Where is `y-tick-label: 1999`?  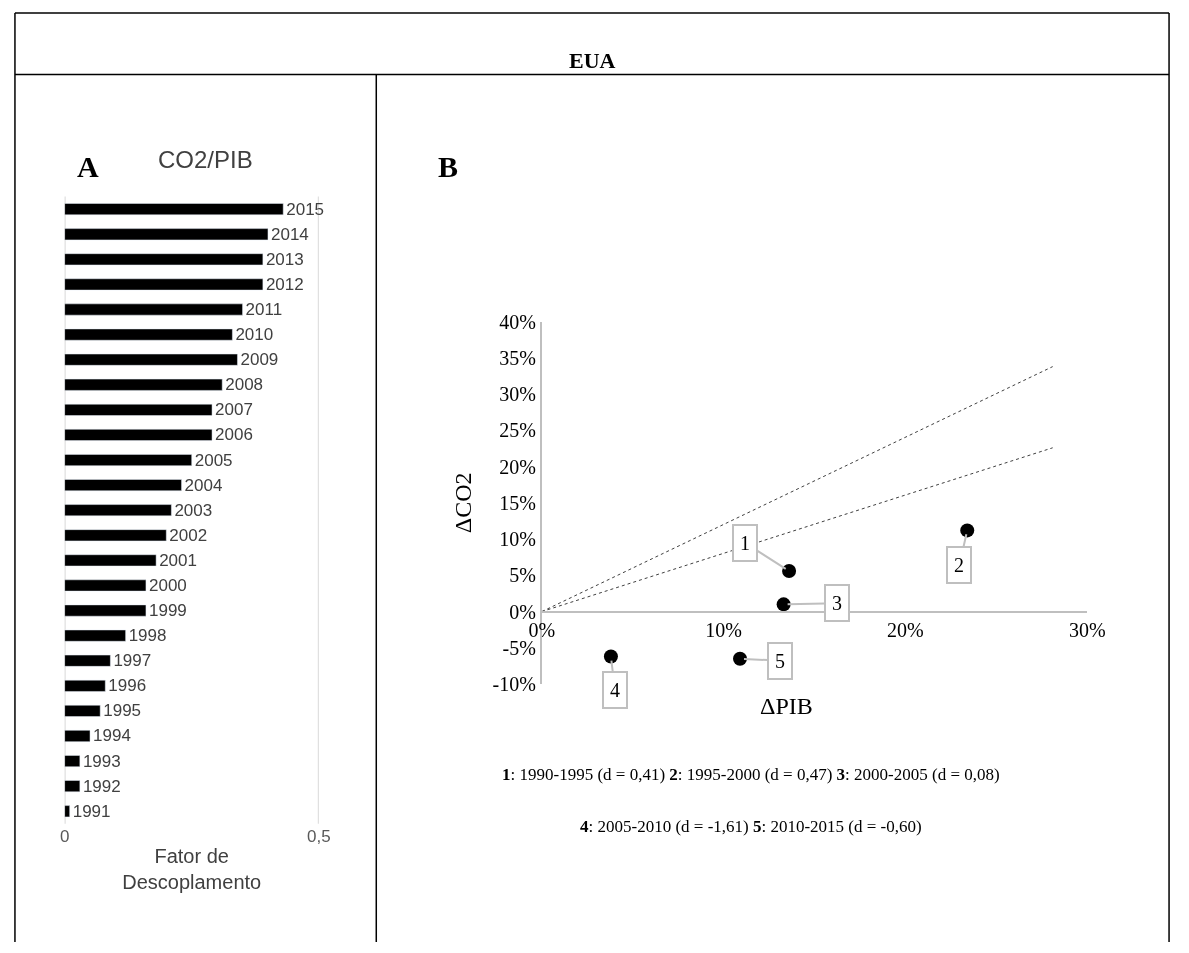 y-tick-label: 1999 is located at coordinates (167, 611).